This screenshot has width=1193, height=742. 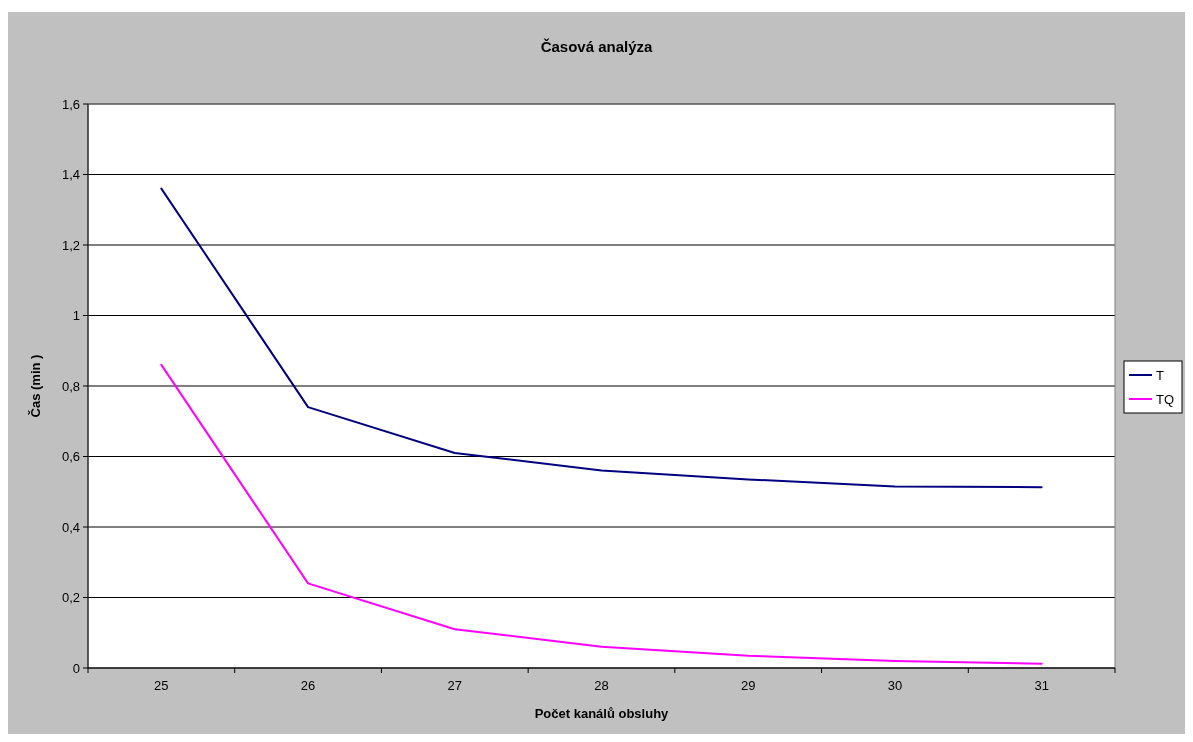 What do you see at coordinates (35, 386) in the screenshot?
I see `y-axis-title: Čas (min )` at bounding box center [35, 386].